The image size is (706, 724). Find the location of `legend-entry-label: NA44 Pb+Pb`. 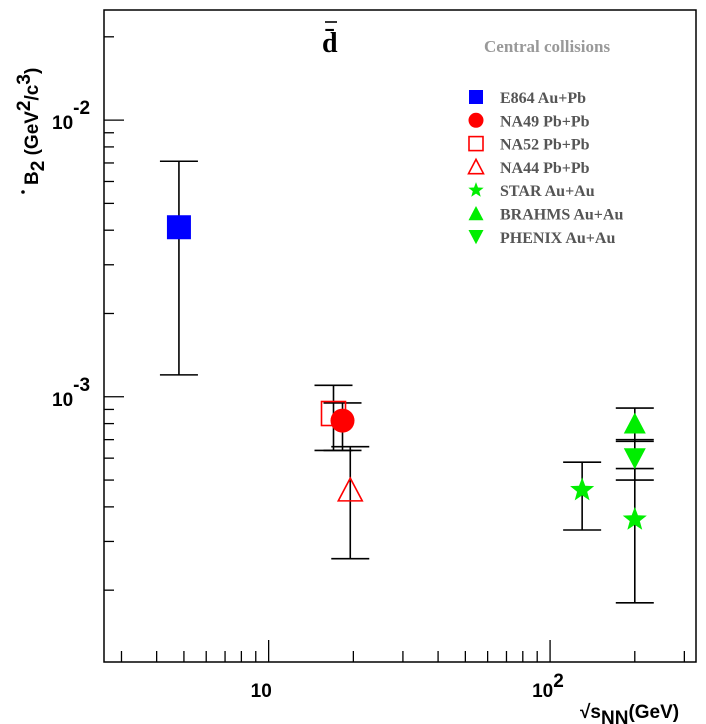

legend-entry-label: NA44 Pb+Pb is located at coordinates (545, 168).